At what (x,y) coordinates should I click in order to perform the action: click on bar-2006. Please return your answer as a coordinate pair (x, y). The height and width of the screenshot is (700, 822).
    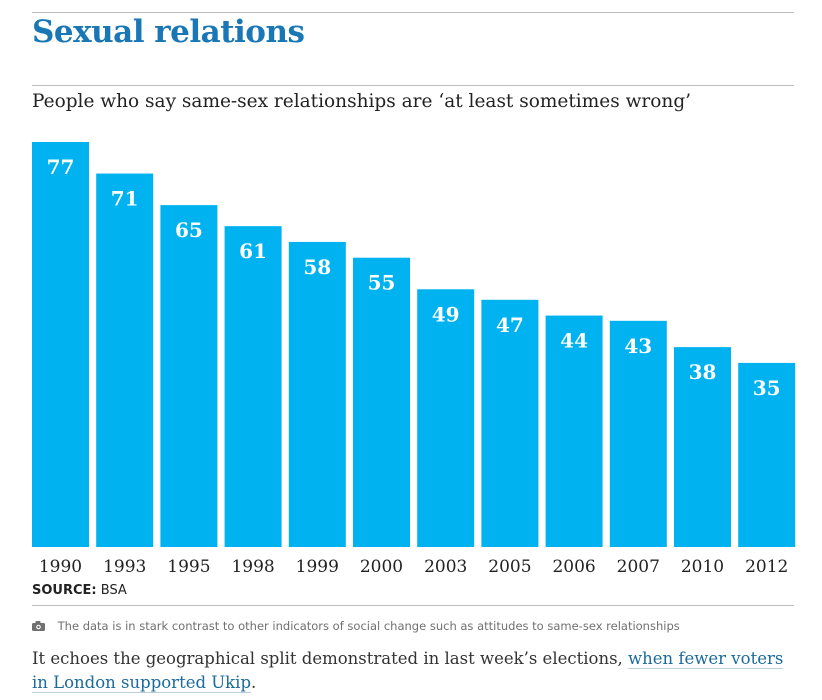
    Looking at the image, I should click on (574, 431).